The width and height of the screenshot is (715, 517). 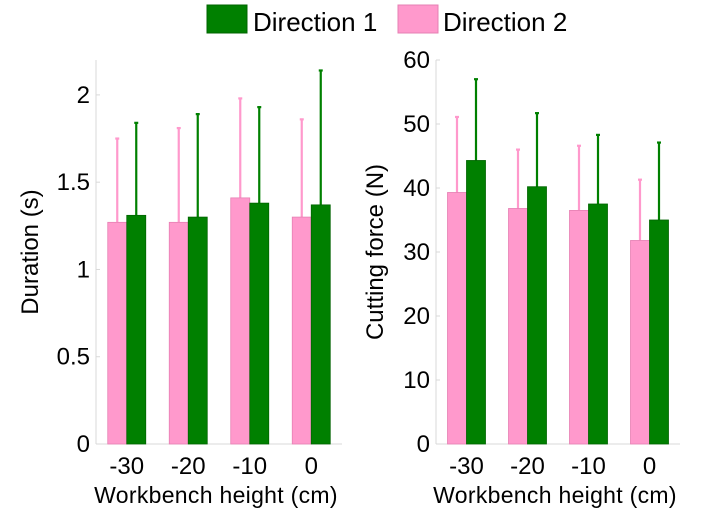 What do you see at coordinates (423, 444) in the screenshot?
I see `cutting-force-y-tick-label: 0` at bounding box center [423, 444].